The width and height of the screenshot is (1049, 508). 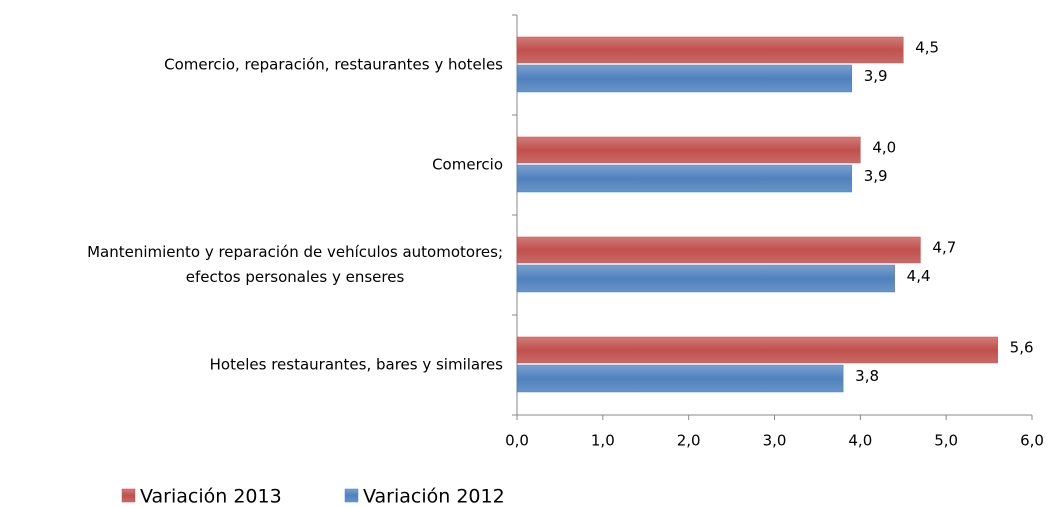 What do you see at coordinates (467, 164) in the screenshot?
I see `category-label: Comercio` at bounding box center [467, 164].